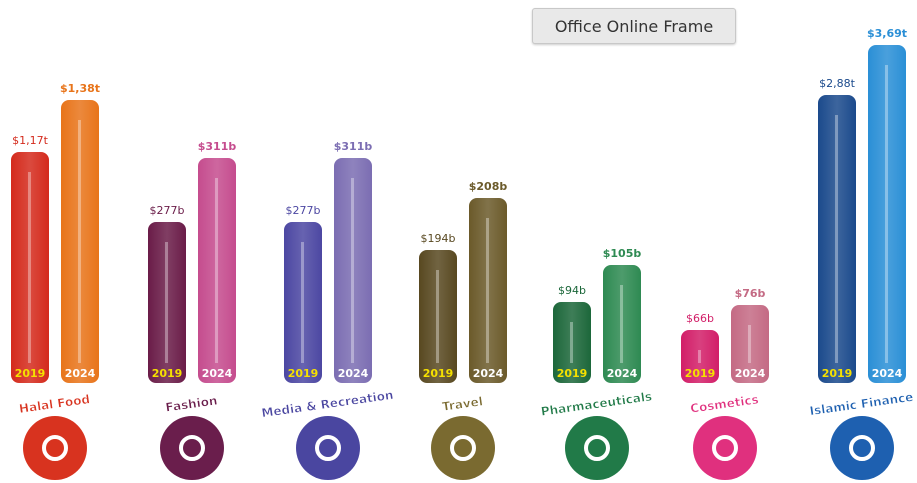 Image resolution: width=917 pixels, height=483 pixels. What do you see at coordinates (750, 293) in the screenshot?
I see `bar-value-label: $76b` at bounding box center [750, 293].